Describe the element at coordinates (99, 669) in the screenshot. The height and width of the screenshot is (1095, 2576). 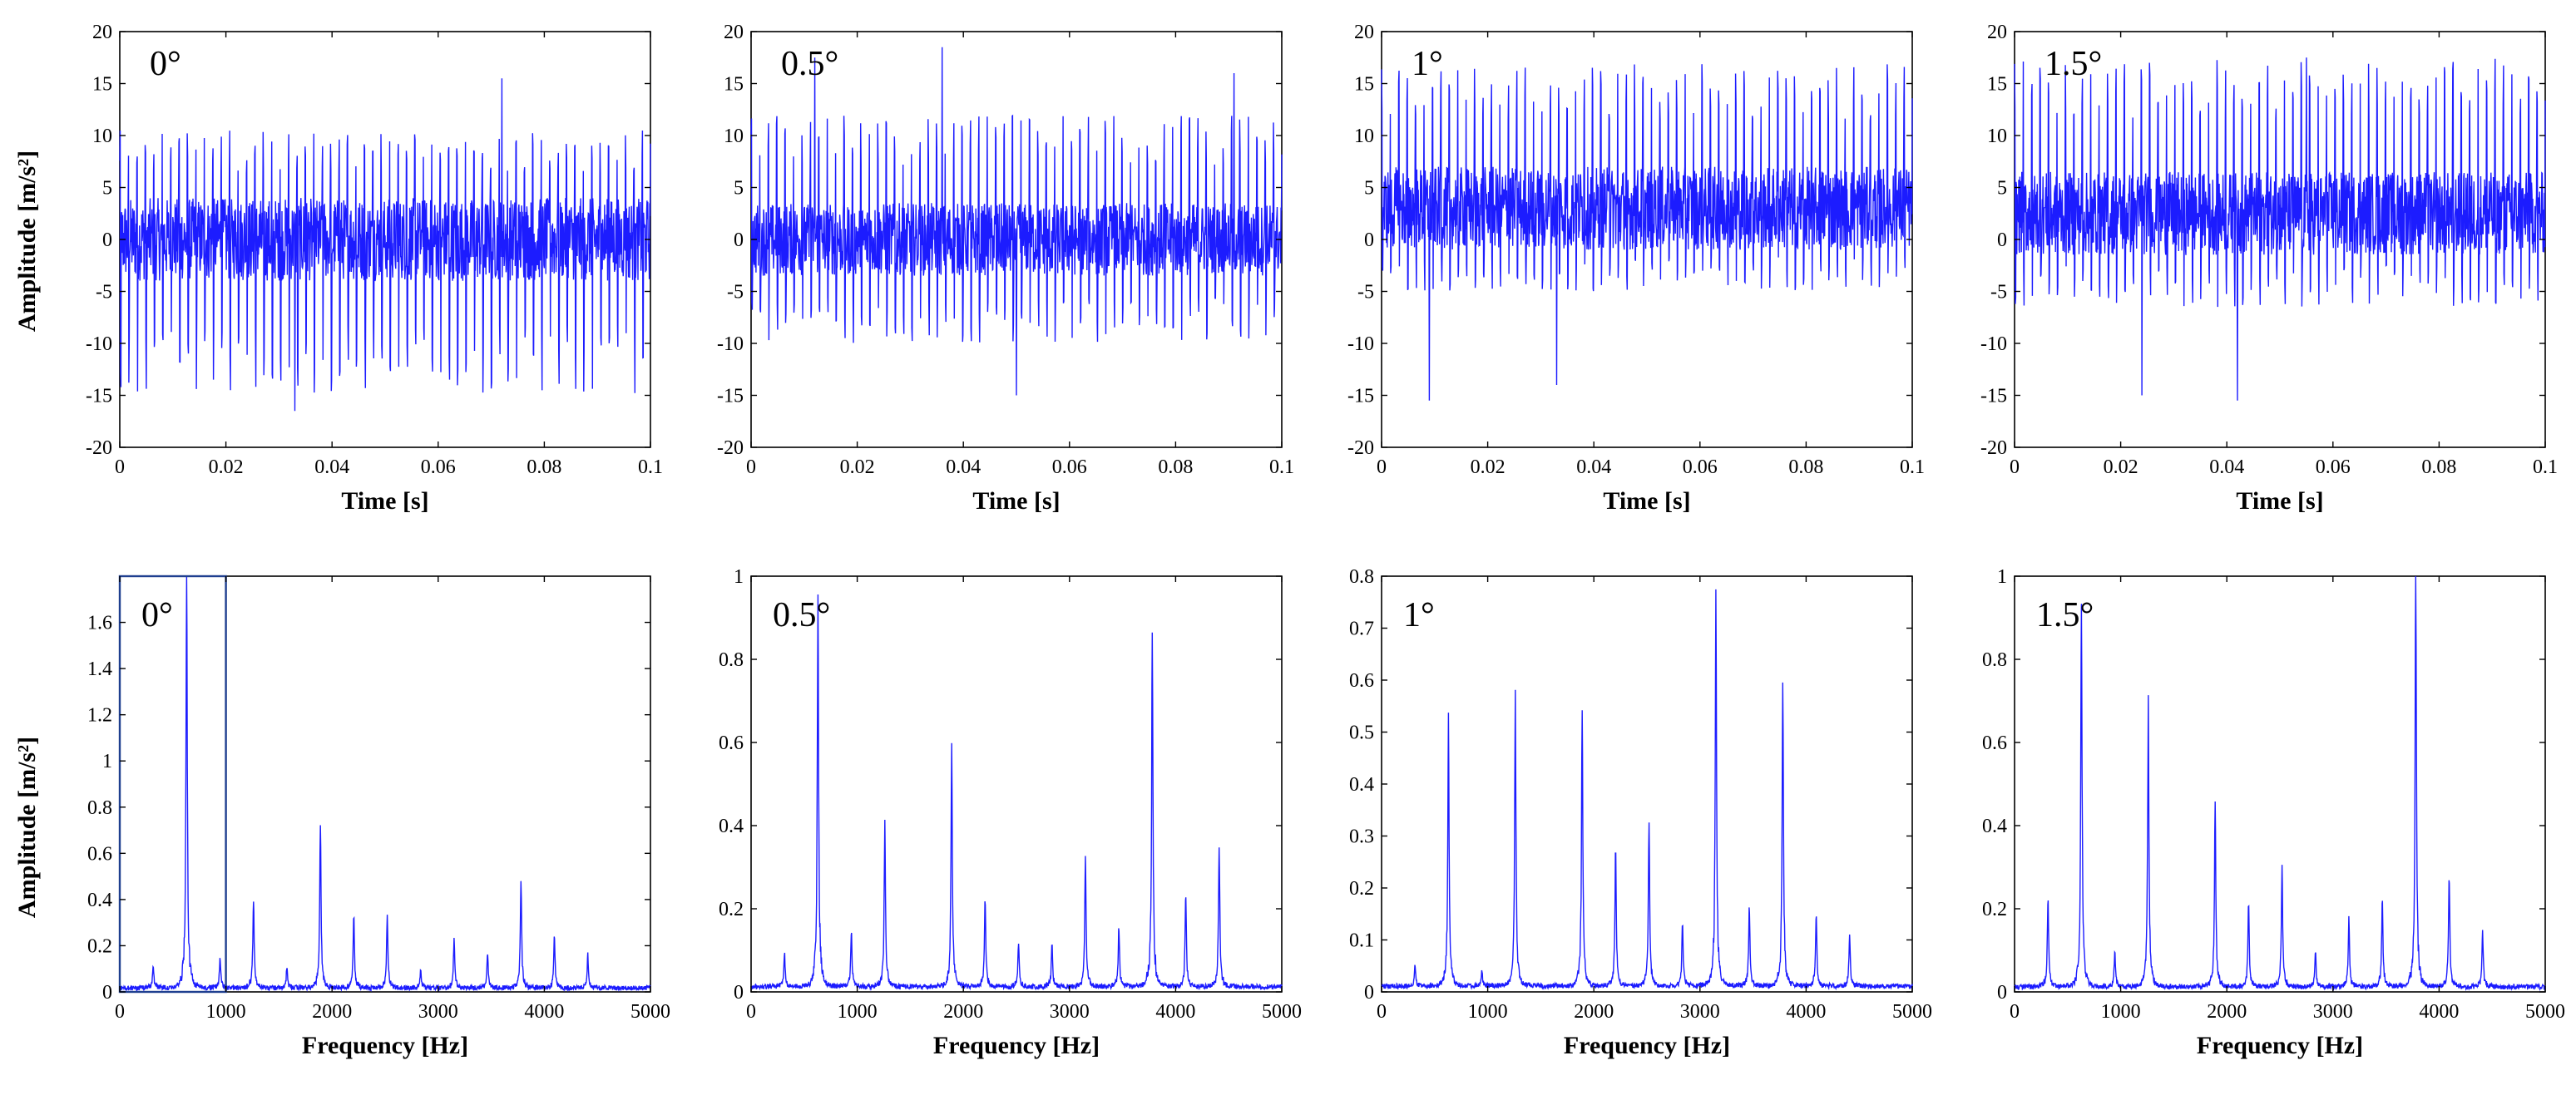
I see `y-tick-label: 1.4` at that location.